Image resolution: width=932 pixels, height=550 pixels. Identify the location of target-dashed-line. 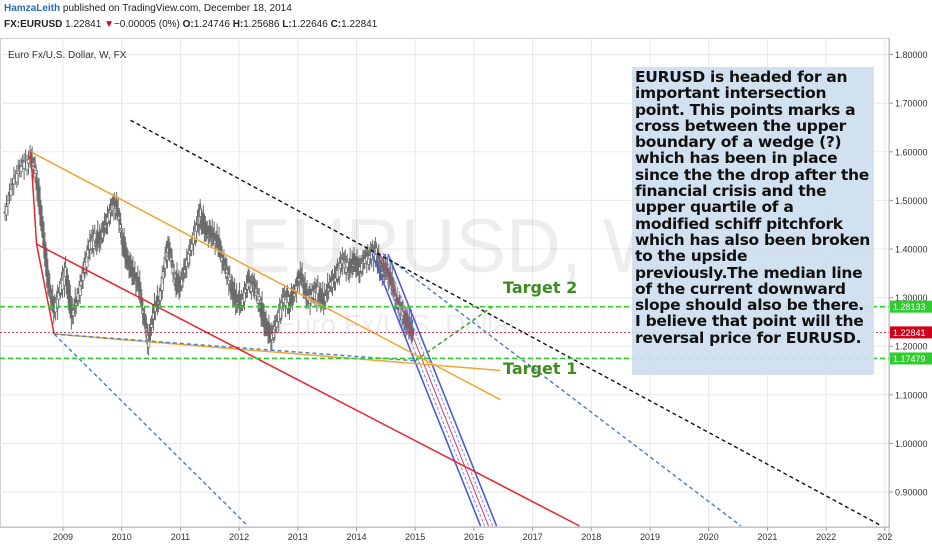
(235, 347).